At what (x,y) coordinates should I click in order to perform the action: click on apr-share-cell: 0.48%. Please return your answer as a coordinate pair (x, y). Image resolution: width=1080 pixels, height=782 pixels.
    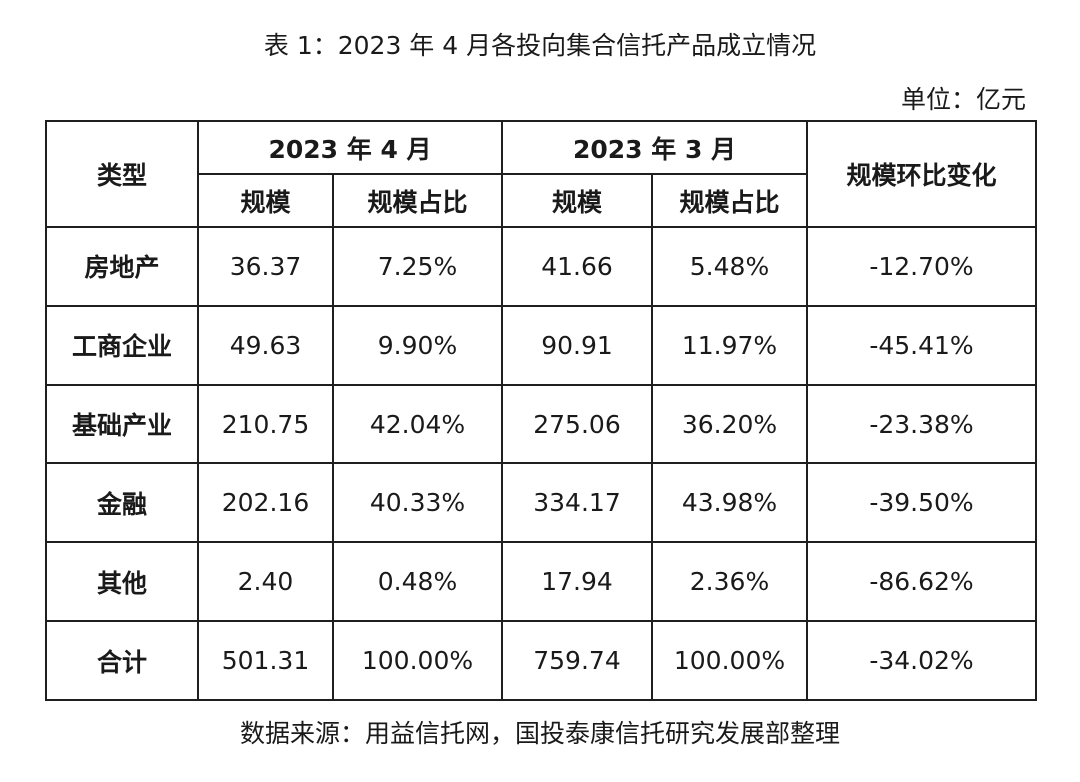
    Looking at the image, I should click on (417, 582).